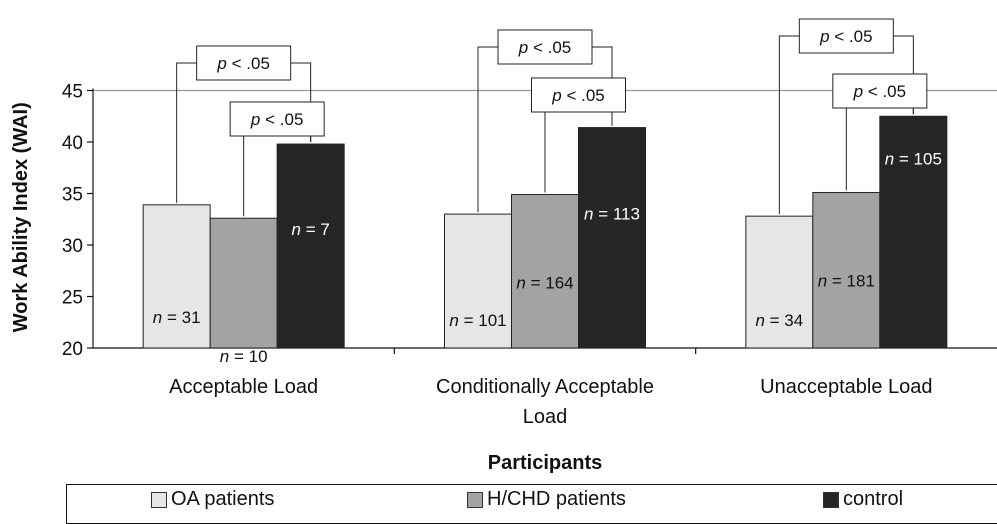 The image size is (997, 524). Describe the element at coordinates (159, 499) in the screenshot. I see `legend-swatch-oa` at that location.